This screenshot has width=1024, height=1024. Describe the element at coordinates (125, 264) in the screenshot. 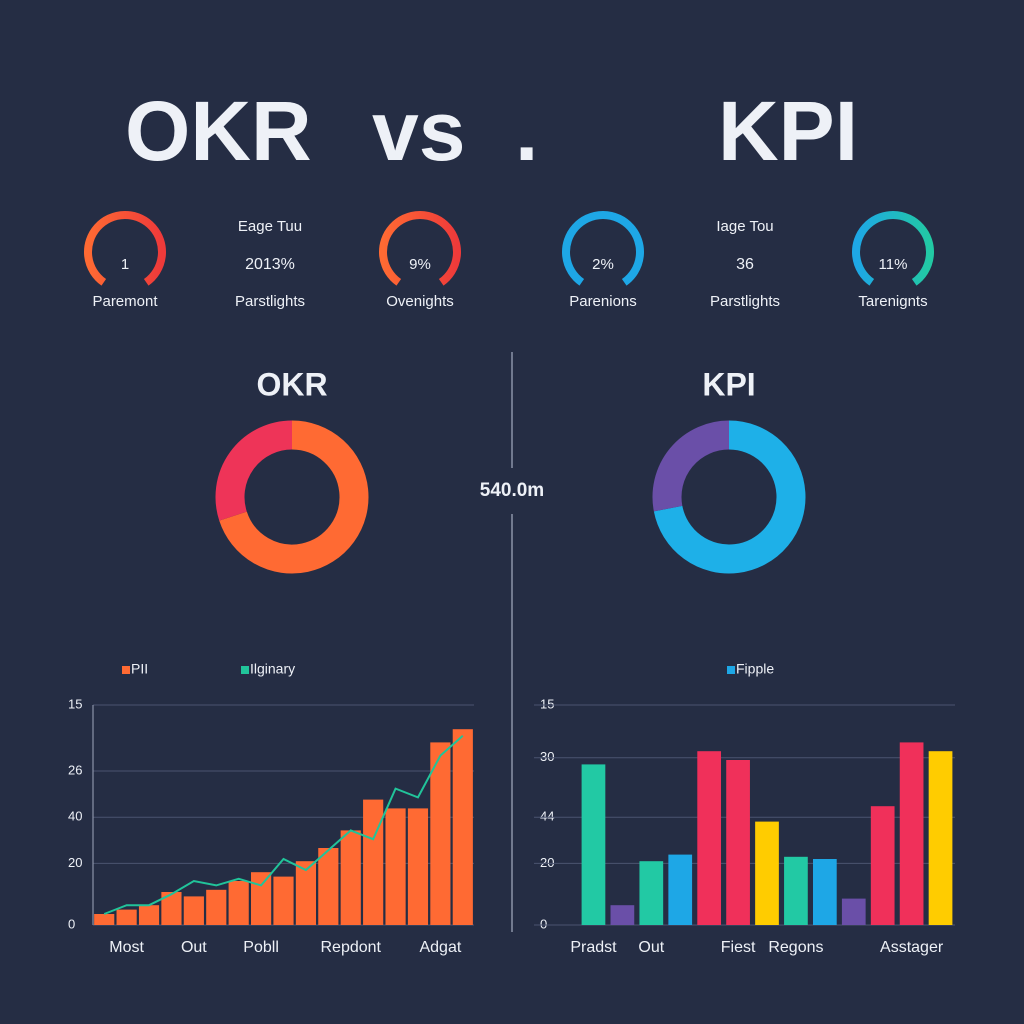

I see `gauge-value: 1` at that location.